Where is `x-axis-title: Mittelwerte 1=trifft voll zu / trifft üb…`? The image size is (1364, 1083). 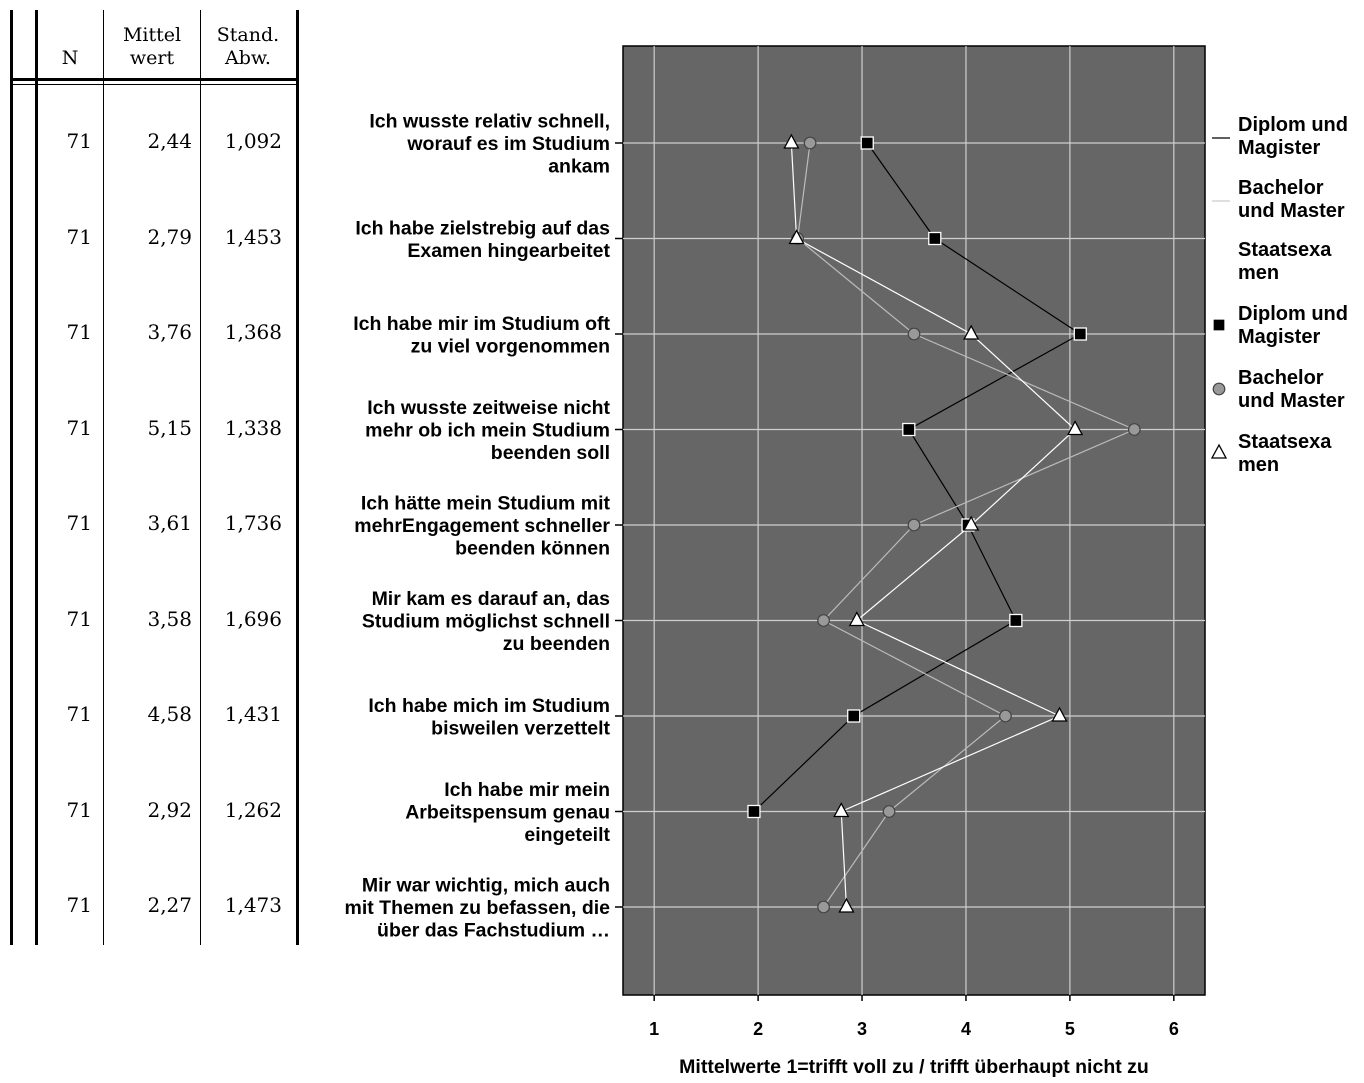 x-axis-title: Mittelwerte 1=trifft voll zu / trifft üb… is located at coordinates (914, 1067).